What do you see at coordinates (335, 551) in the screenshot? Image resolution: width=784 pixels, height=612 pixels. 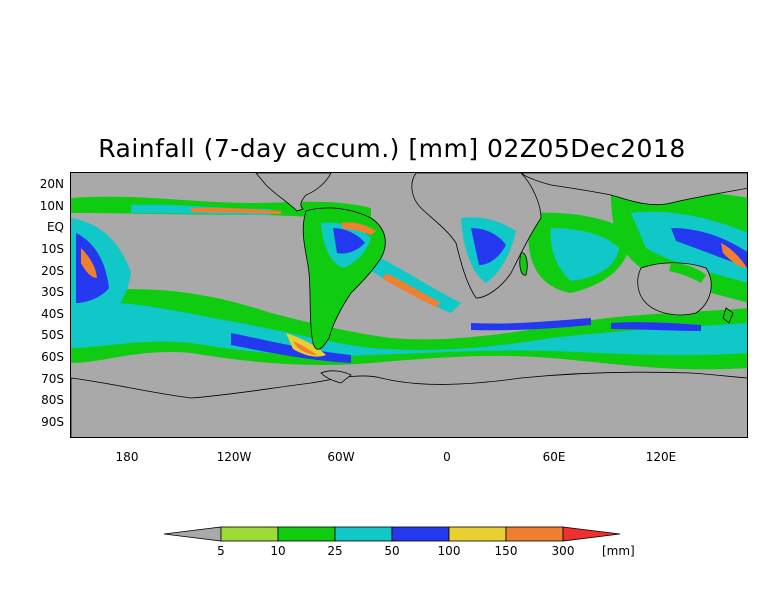 I see `legend-label-25: 25` at bounding box center [335, 551].